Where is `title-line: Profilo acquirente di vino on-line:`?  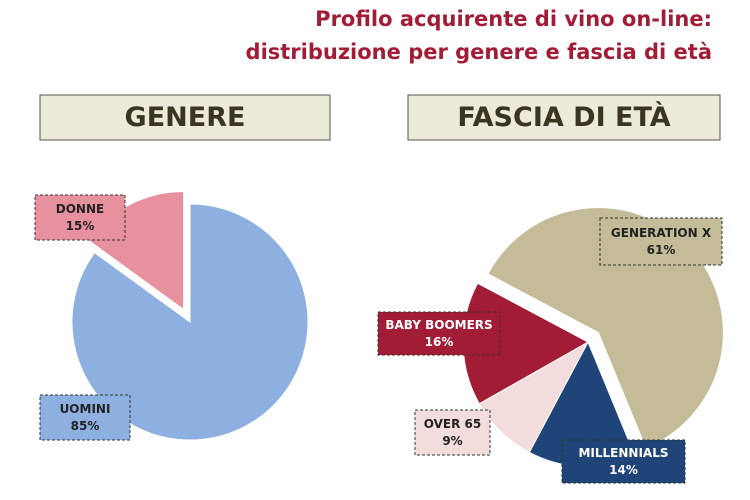 title-line: Profilo acquirente di vino on-line: is located at coordinates (513, 19).